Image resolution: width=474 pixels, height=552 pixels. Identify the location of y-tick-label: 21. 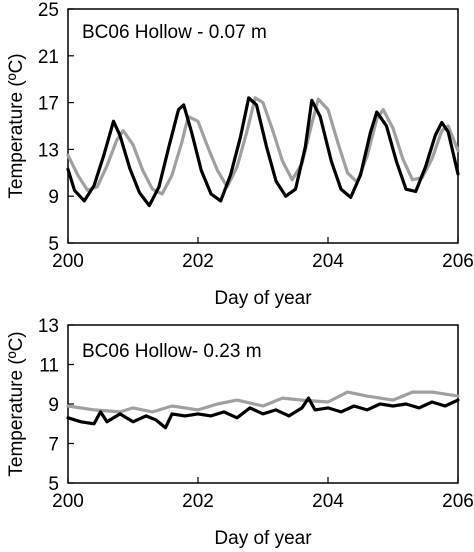
(48, 57).